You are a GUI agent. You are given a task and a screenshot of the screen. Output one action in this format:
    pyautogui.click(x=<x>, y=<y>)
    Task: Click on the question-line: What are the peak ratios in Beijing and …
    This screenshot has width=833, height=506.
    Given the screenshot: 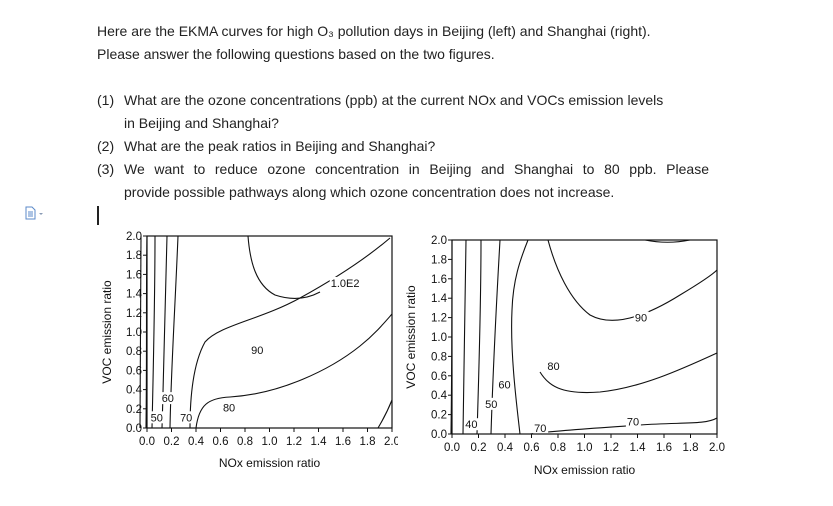 What is the action you would take?
    pyautogui.click(x=280, y=146)
    